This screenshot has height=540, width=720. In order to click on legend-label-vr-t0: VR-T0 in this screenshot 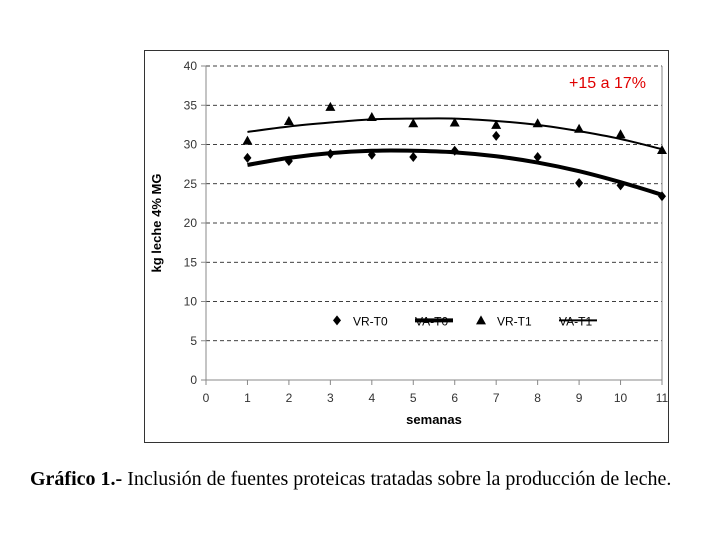, I will do `click(370, 321)`.